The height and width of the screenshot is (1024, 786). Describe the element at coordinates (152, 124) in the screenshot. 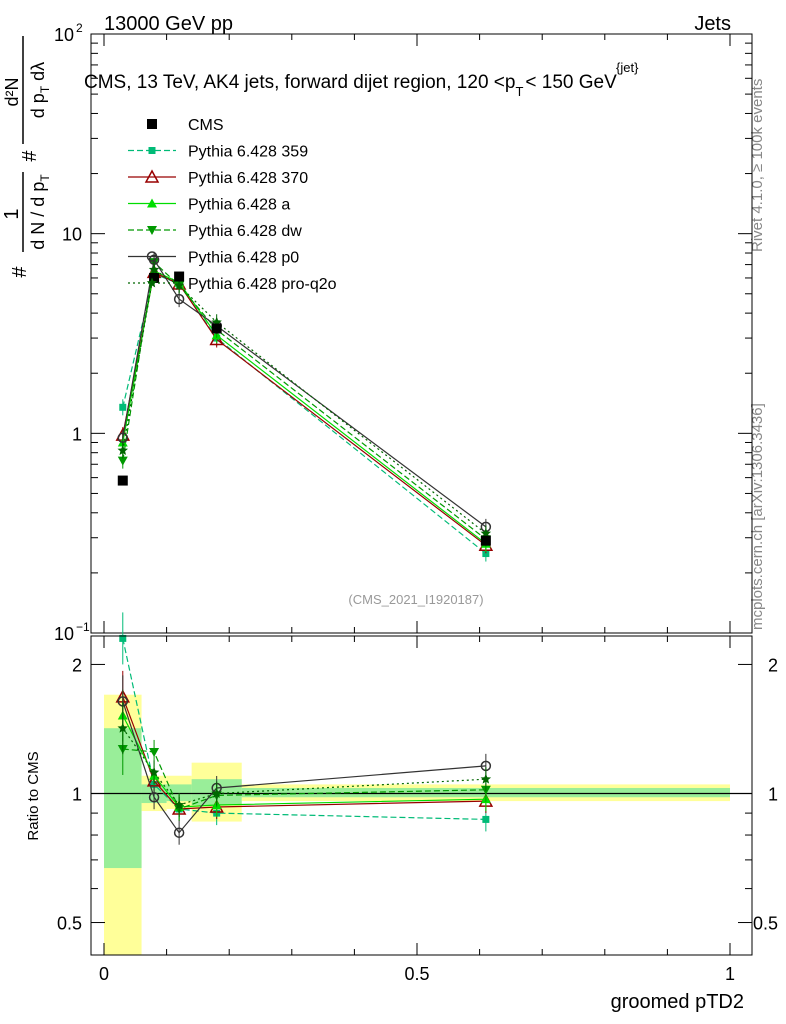

I see `legend-marker-data` at that location.